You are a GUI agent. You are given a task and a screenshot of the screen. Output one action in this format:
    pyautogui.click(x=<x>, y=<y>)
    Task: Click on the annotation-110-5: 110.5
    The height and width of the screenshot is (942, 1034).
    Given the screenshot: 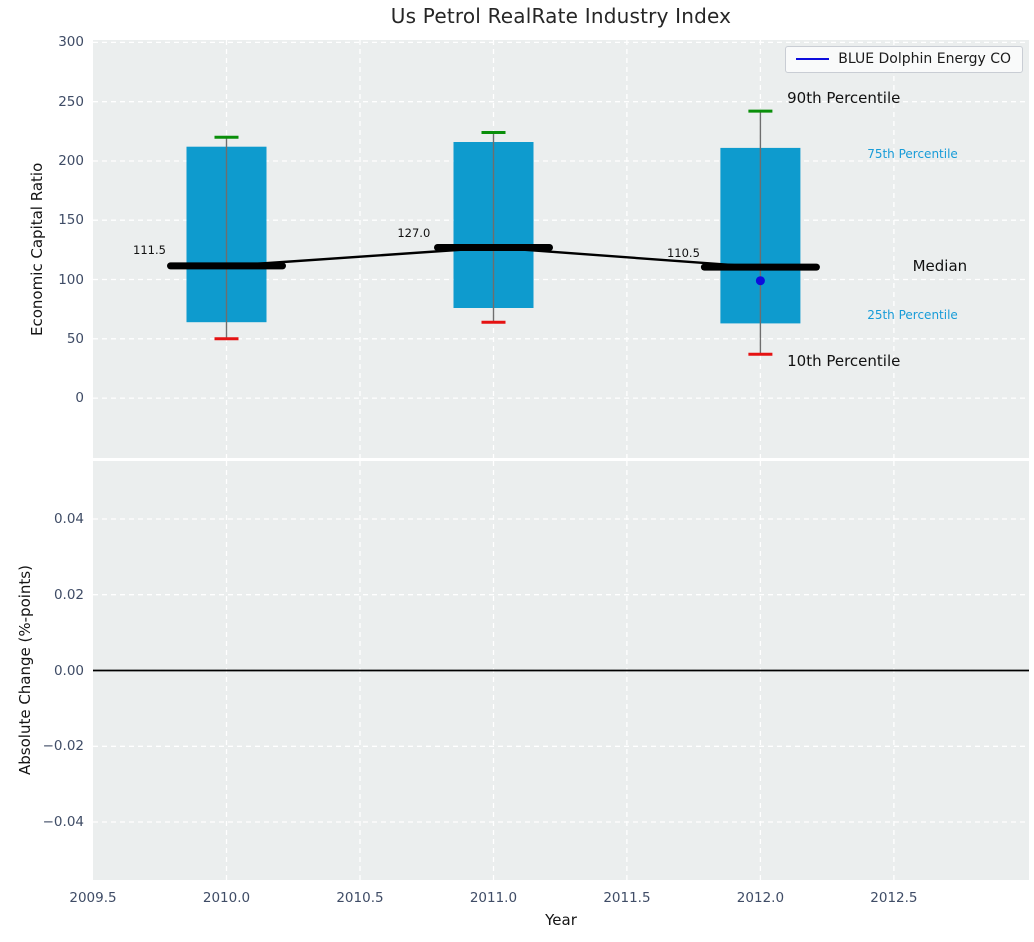 What is the action you would take?
    pyautogui.click(x=683, y=253)
    